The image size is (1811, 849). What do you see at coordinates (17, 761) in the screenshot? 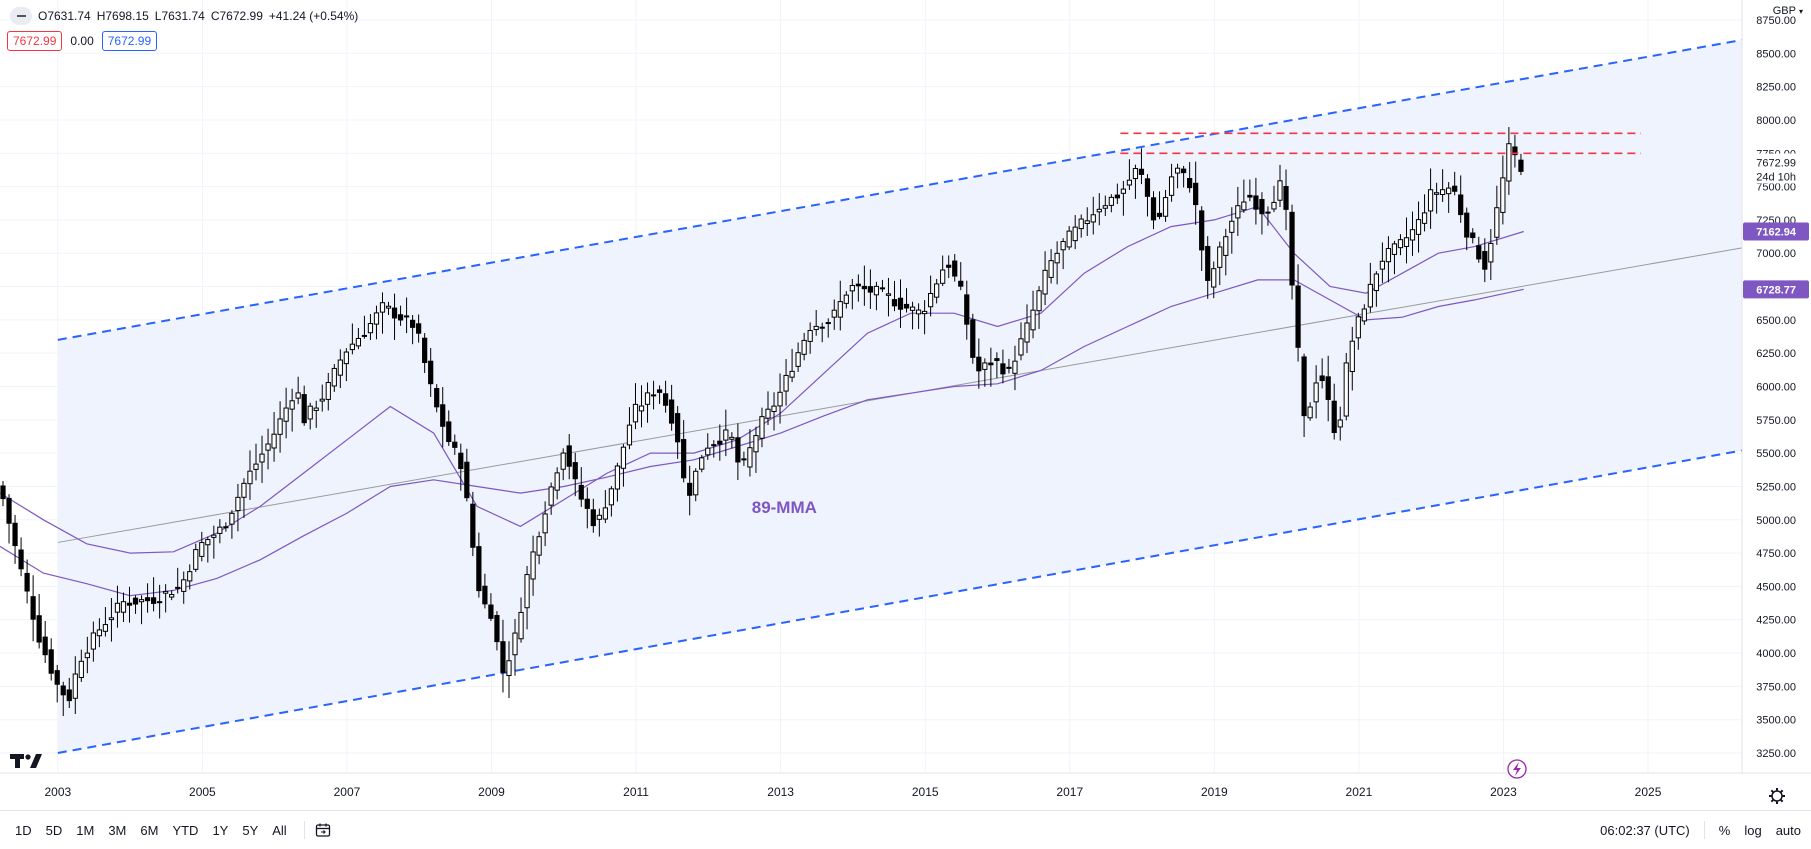
I see `logo-stem` at bounding box center [17, 761].